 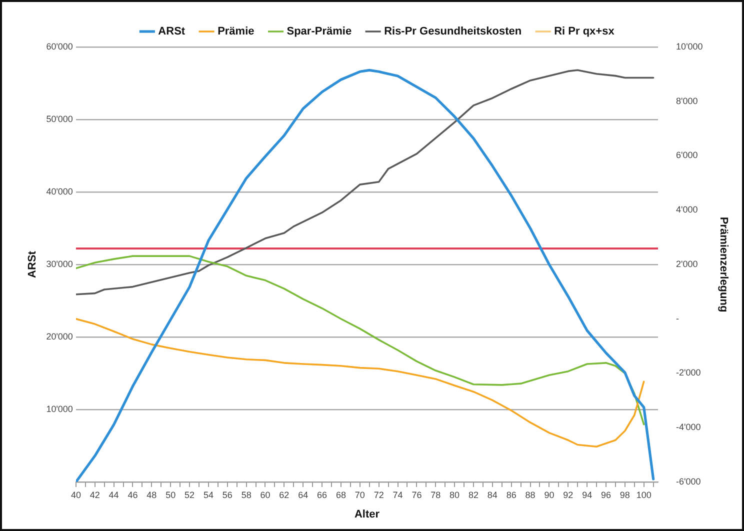 What do you see at coordinates (59, 336) in the screenshot?
I see `y-tick-label: 20'000` at bounding box center [59, 336].